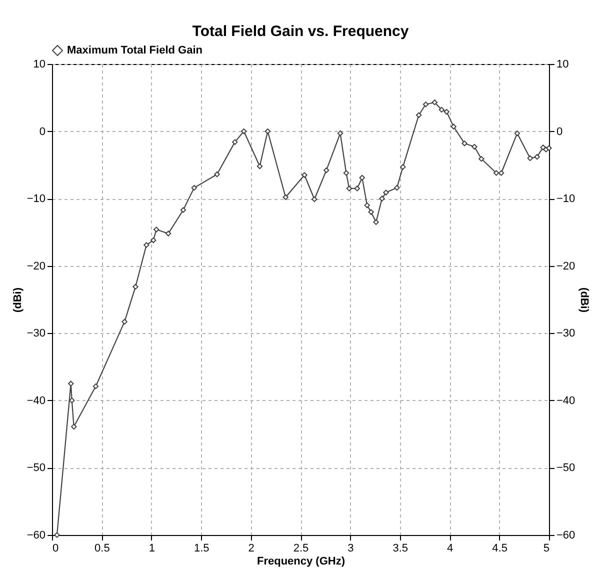 This screenshot has width=596, height=573. Describe the element at coordinates (450, 548) in the screenshot. I see `x-tick-label: 4` at that location.